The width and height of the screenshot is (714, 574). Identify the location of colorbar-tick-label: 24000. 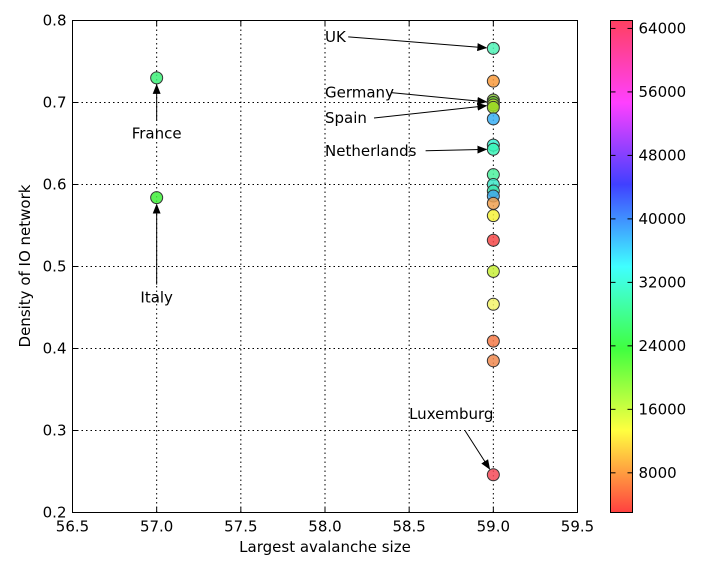
(663, 346).